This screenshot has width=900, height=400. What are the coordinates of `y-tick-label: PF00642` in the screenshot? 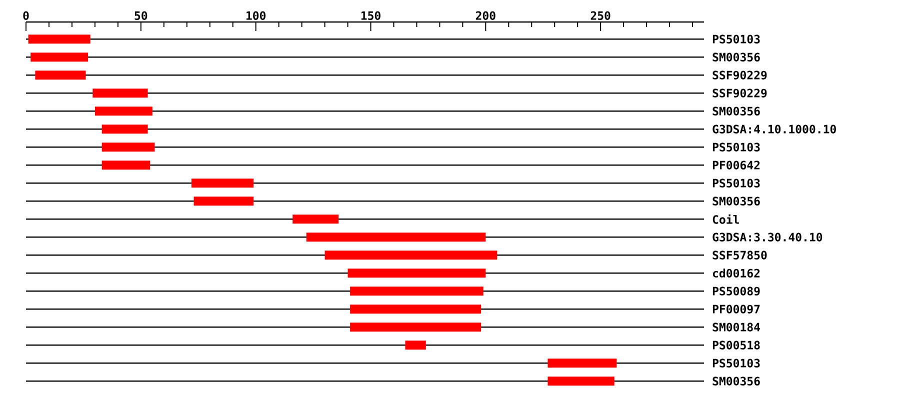 It's located at (736, 165).